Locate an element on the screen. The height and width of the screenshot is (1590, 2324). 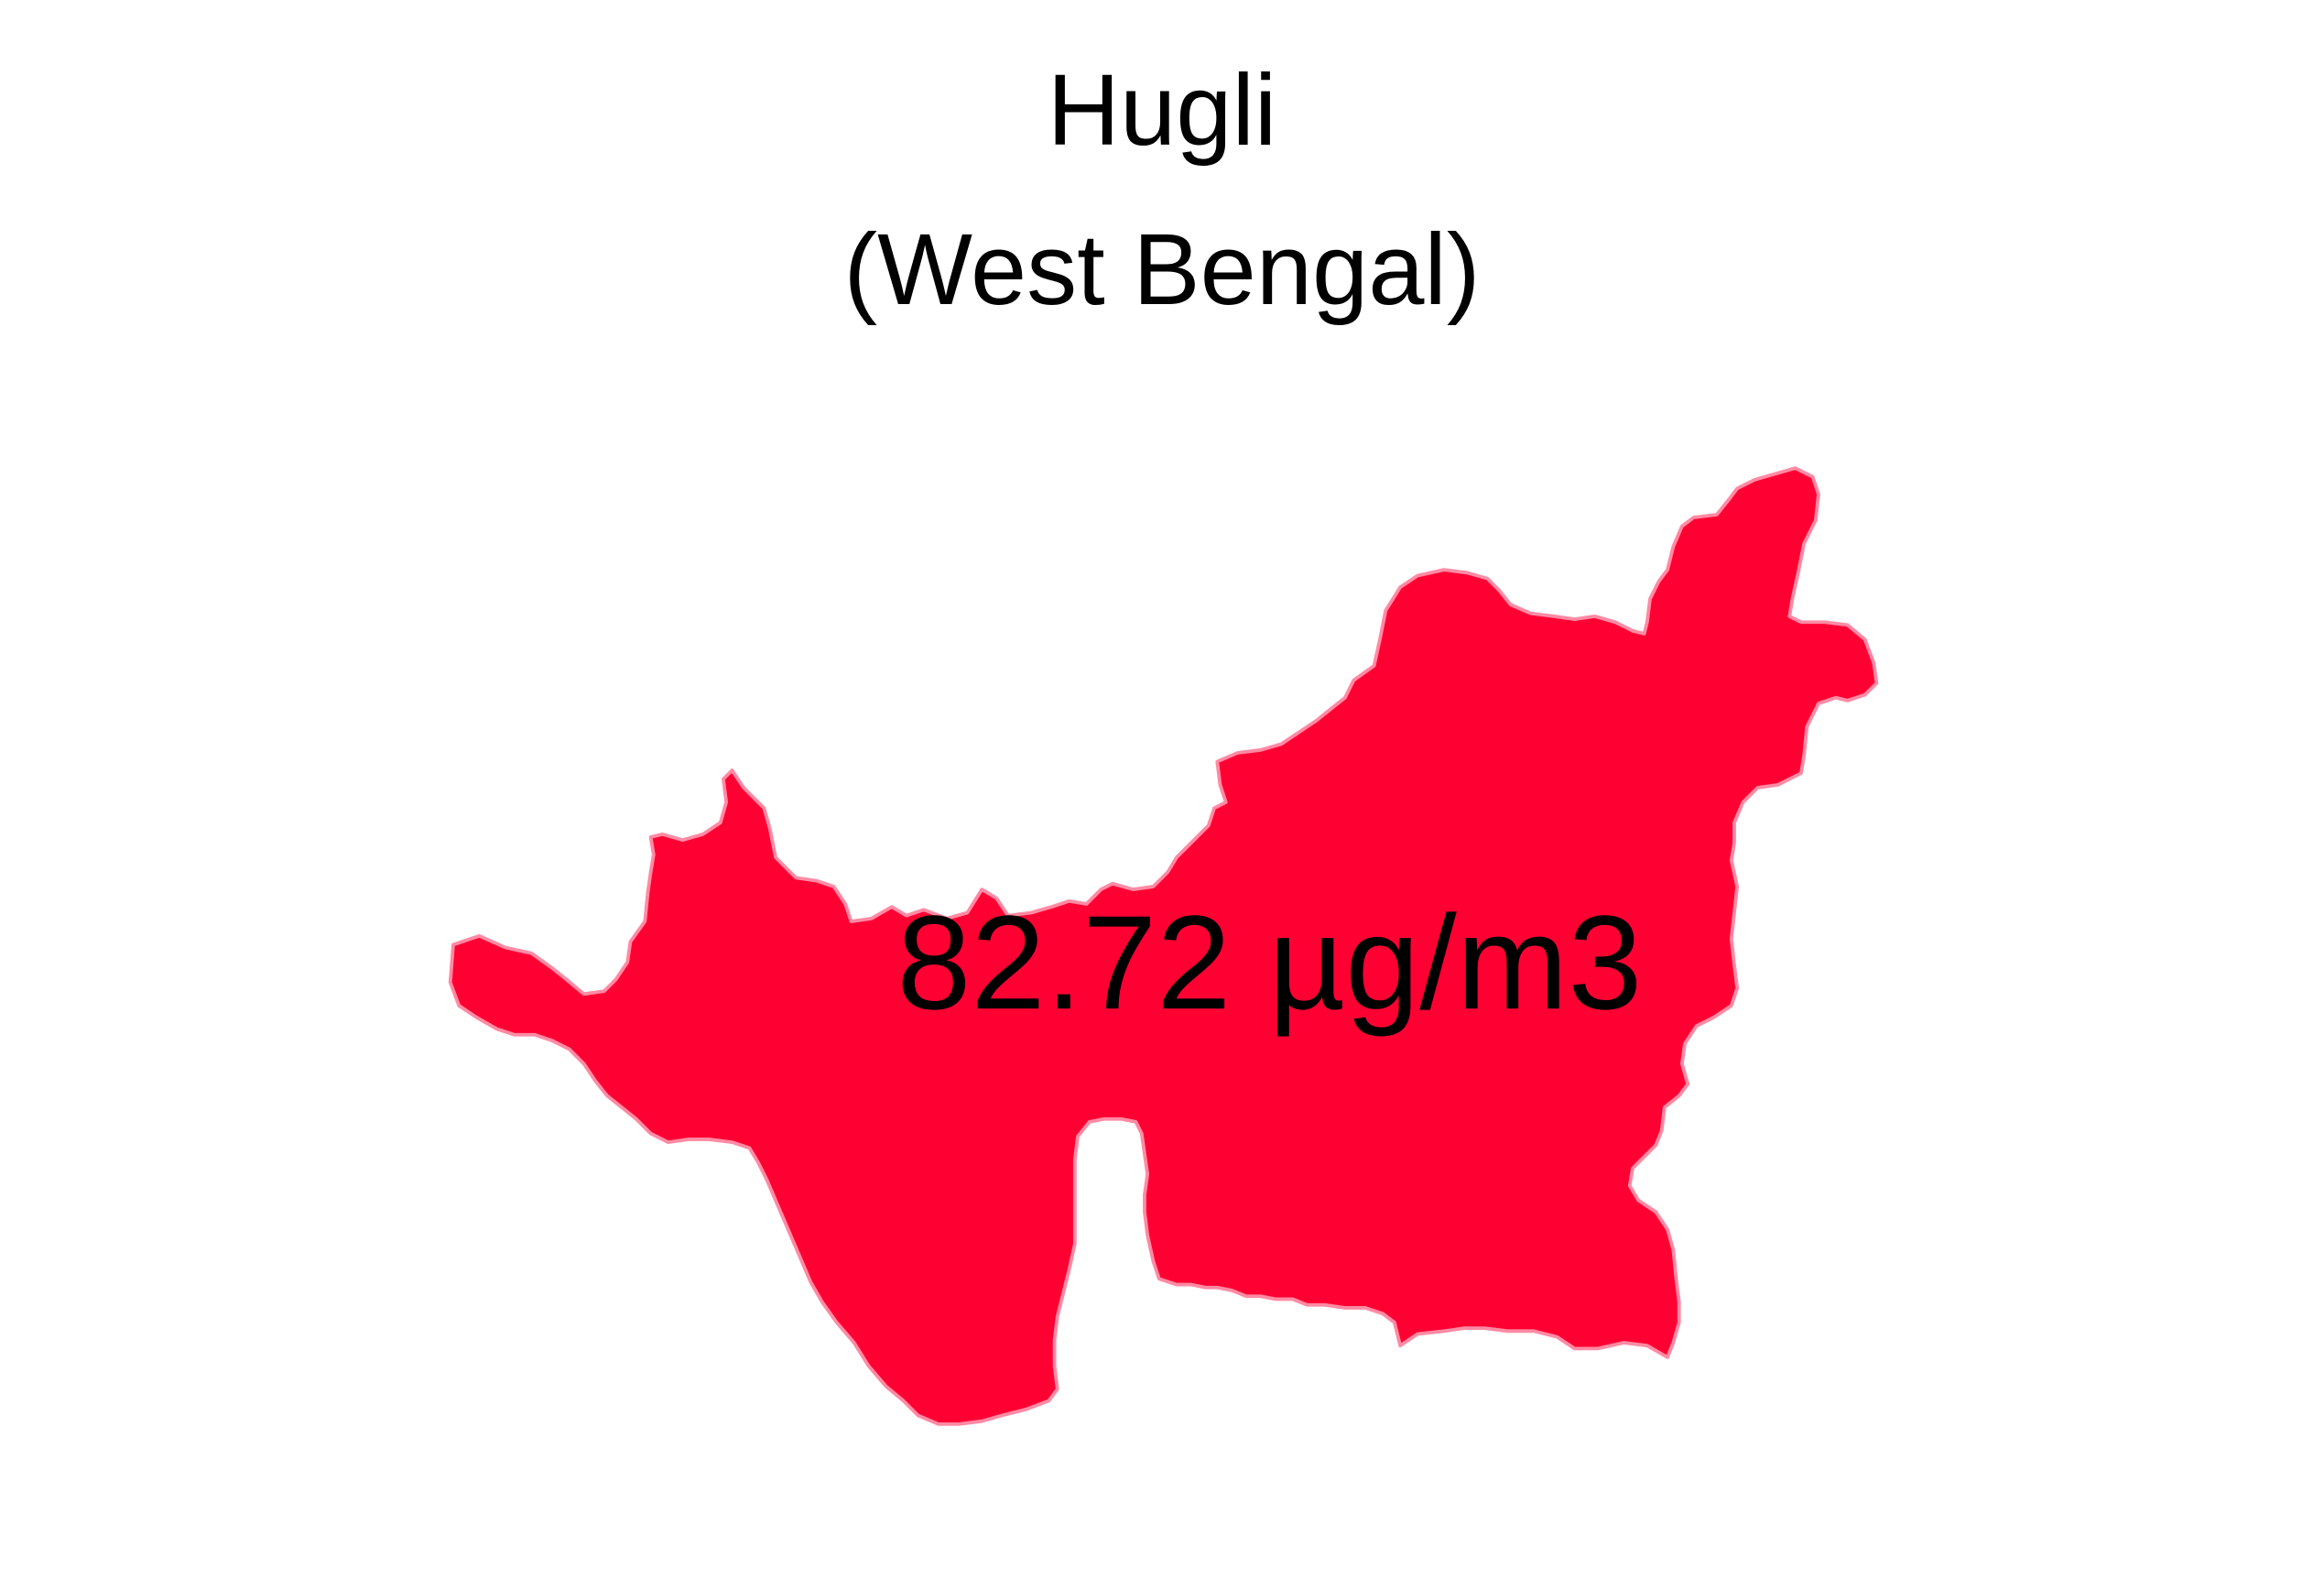
district-value-label: 82.72 µg/m3 is located at coordinates (1269, 962).